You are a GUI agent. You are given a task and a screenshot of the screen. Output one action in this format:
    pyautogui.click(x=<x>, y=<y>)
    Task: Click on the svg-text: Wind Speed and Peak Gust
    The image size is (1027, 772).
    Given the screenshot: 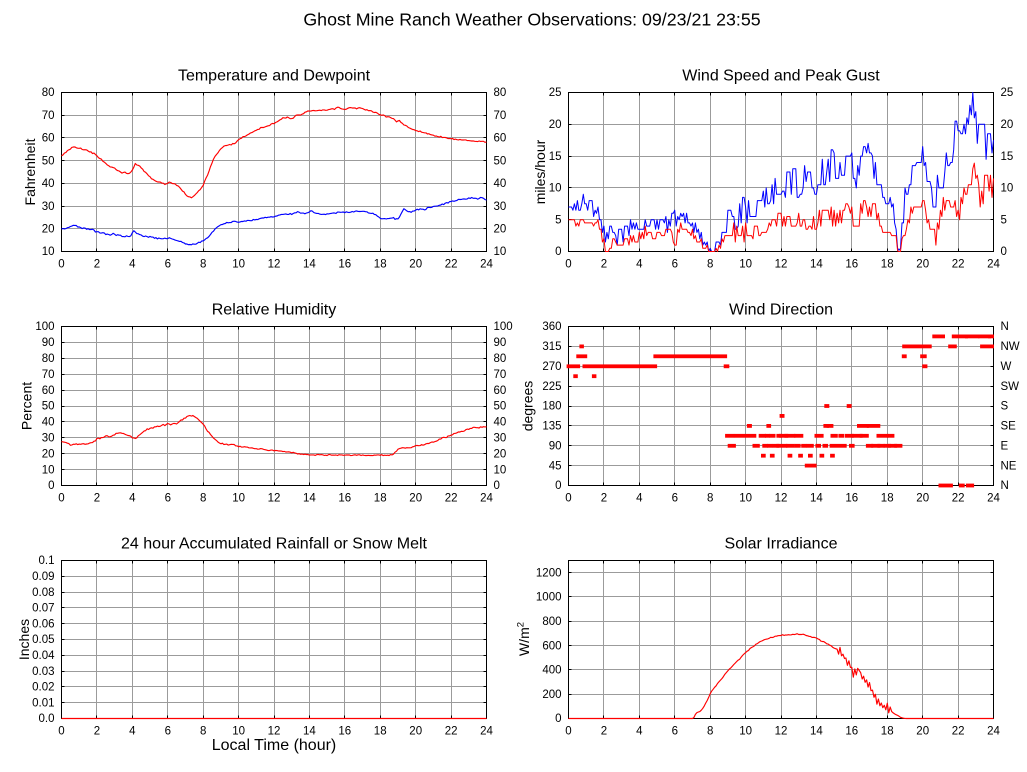 What is the action you would take?
    pyautogui.click(x=781, y=75)
    